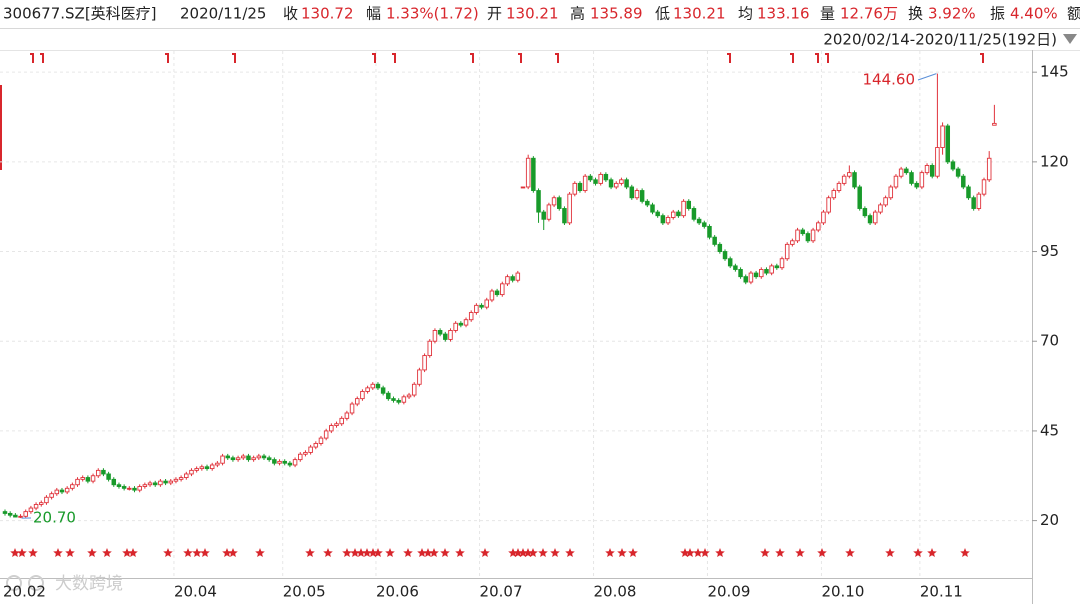 The width and height of the screenshot is (1080, 604). Describe the element at coordinates (1073, 14) in the screenshot. I see `header-label: 额` at that location.